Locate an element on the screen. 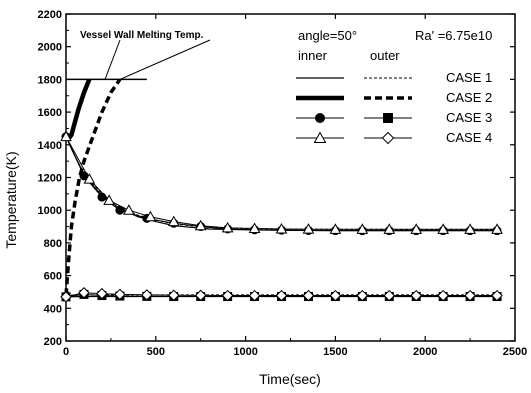 The height and width of the screenshot is (393, 531). series-7-point is located at coordinates (102, 197).